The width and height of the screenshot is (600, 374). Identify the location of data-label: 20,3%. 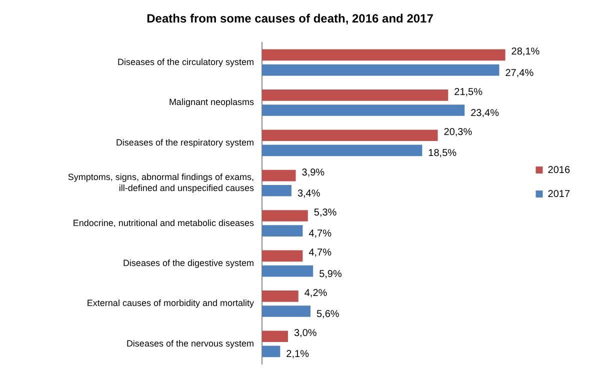
(458, 132).